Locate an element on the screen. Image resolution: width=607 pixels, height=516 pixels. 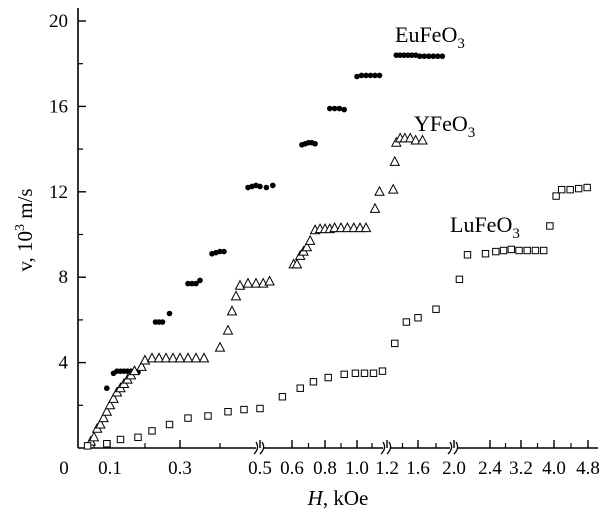
x-tick-label: 2.0 is located at coordinates (454, 468).